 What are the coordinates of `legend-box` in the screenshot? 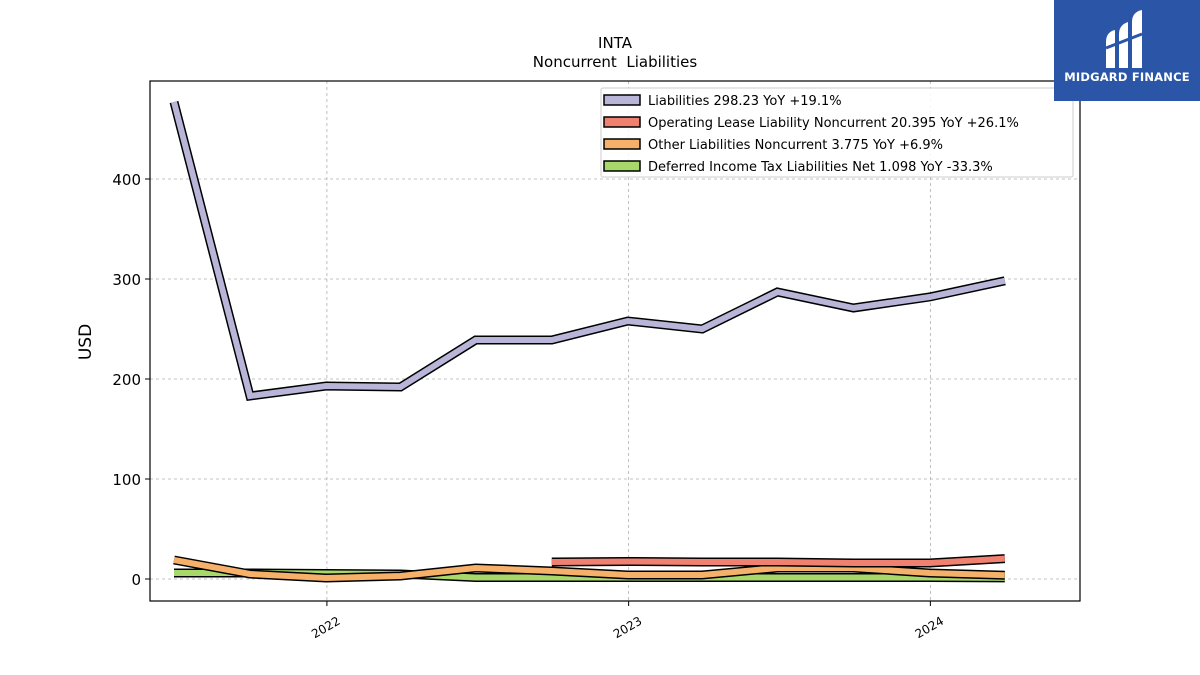 It's located at (837, 132).